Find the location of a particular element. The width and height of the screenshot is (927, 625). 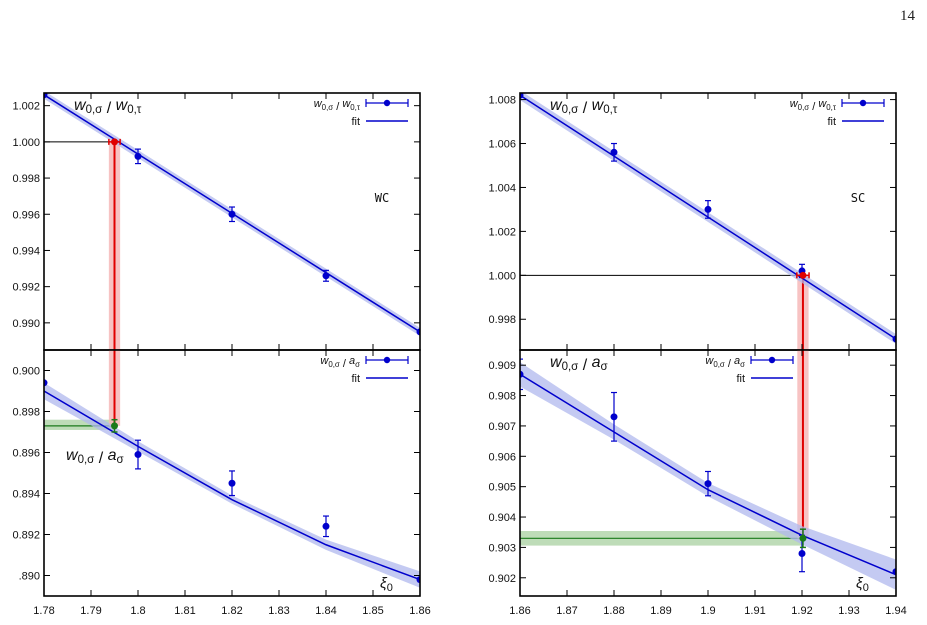

ytick-label: 0.892 is located at coordinates (26, 536).